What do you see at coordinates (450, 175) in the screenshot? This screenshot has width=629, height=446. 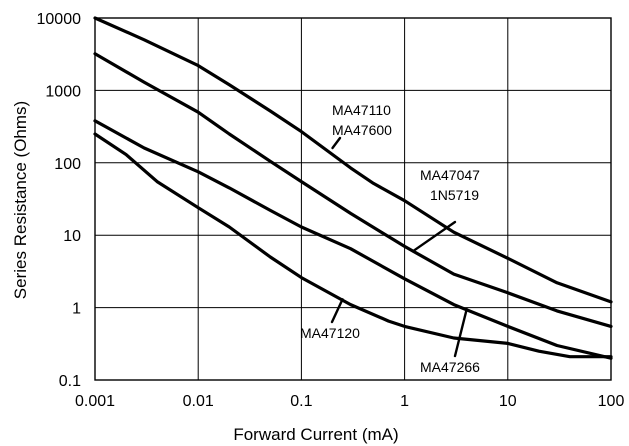 I see `label-ma47047: MA47047` at bounding box center [450, 175].